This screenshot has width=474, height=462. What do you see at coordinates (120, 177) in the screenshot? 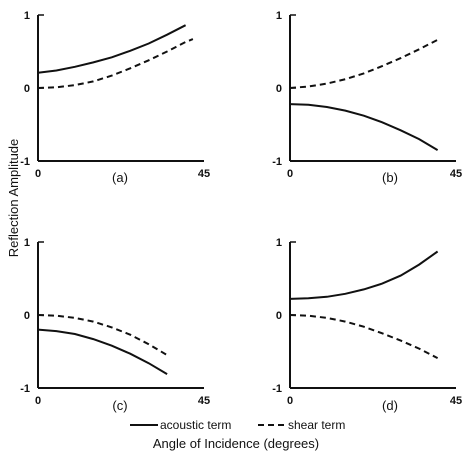
I see `panel-label: (a)` at bounding box center [120, 177].